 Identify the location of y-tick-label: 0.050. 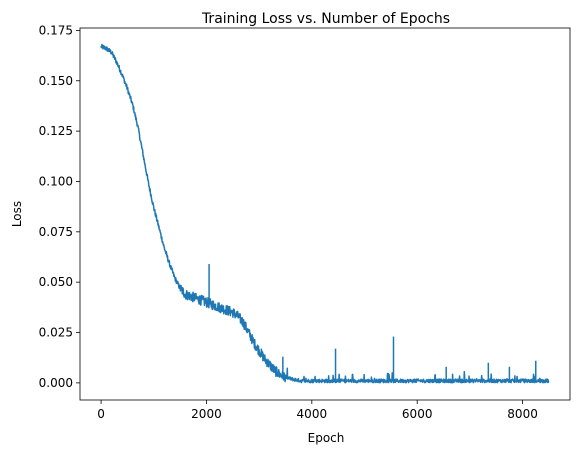
(56, 282).